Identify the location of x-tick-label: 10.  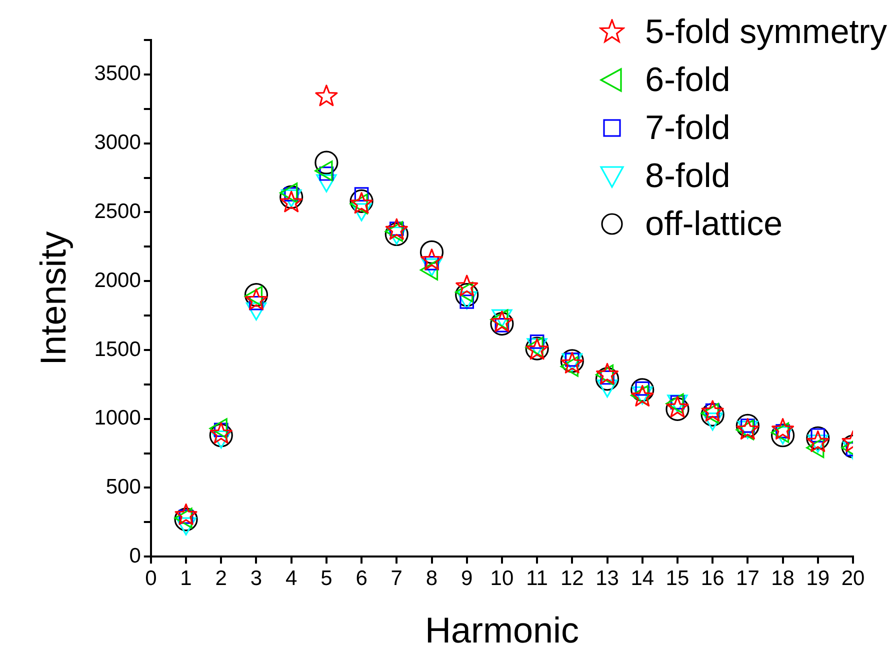
(502, 578).